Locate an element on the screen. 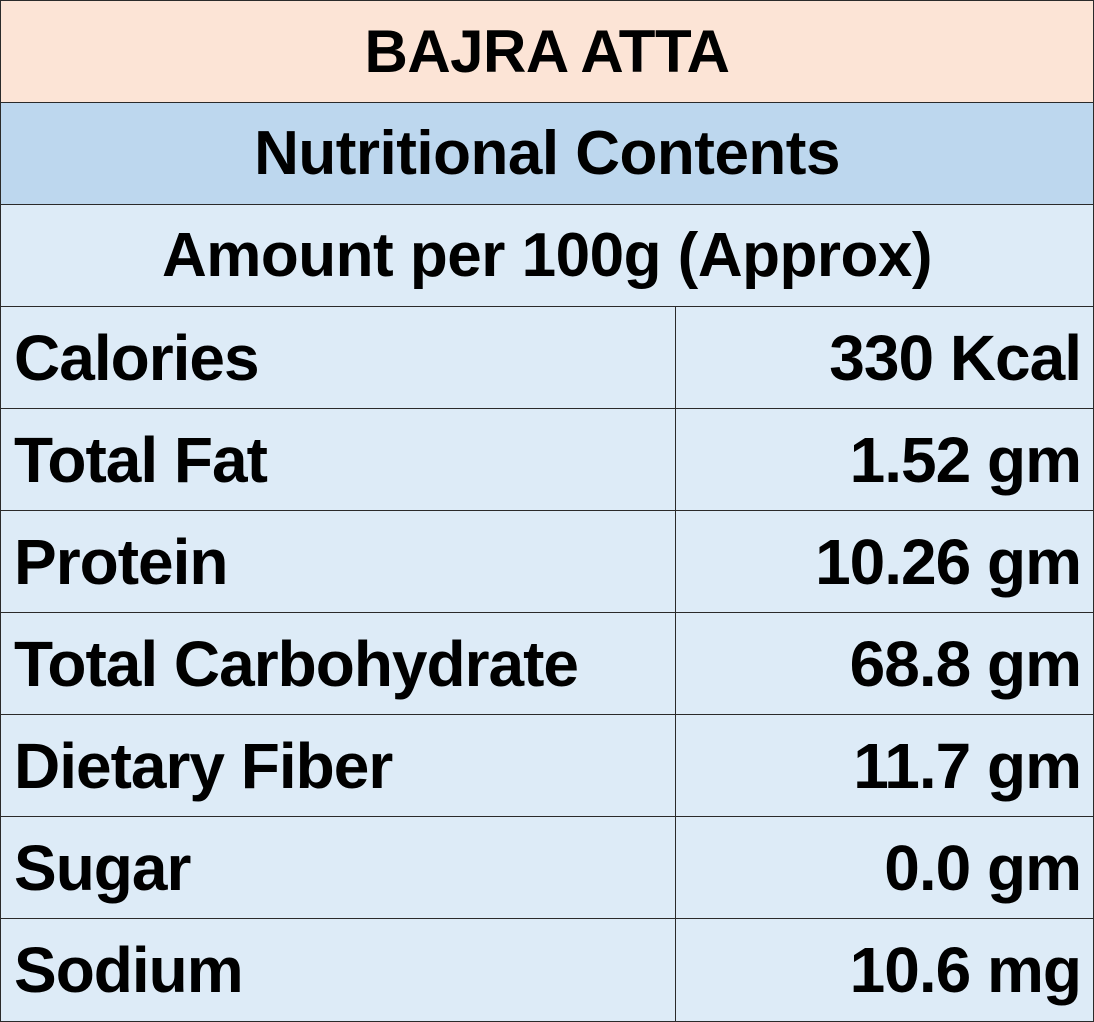  amount-note-row: Amount per 100g (Approx) is located at coordinates (547, 256).